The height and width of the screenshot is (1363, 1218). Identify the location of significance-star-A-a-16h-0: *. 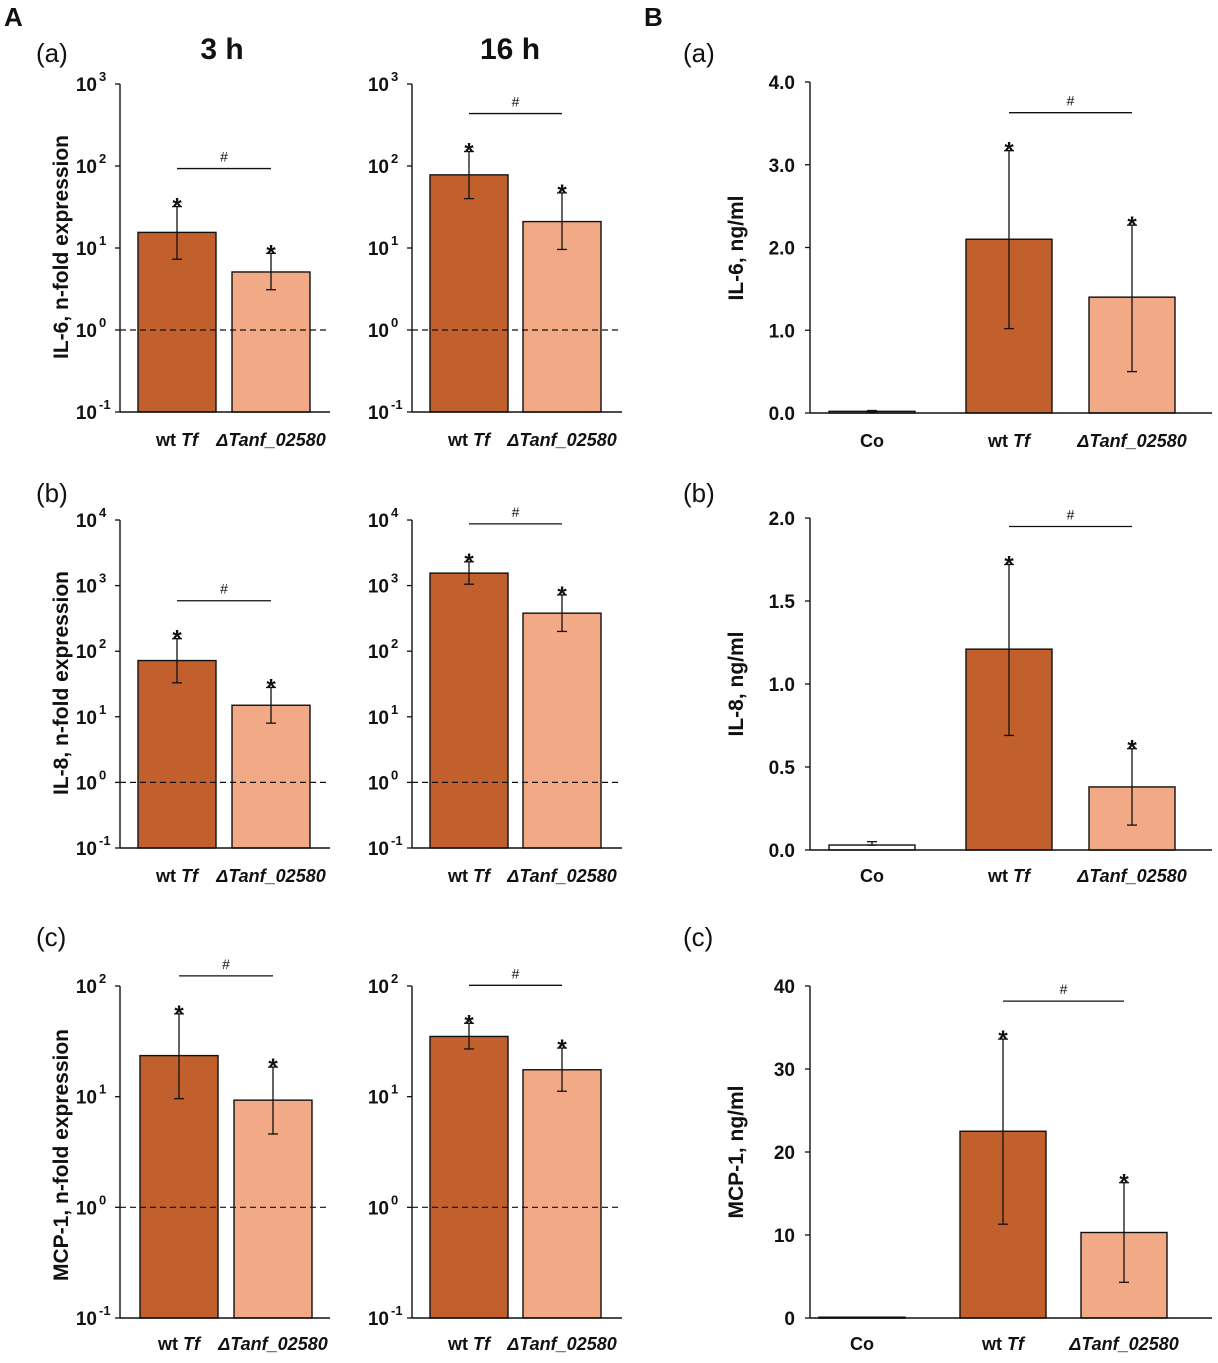
(469, 152).